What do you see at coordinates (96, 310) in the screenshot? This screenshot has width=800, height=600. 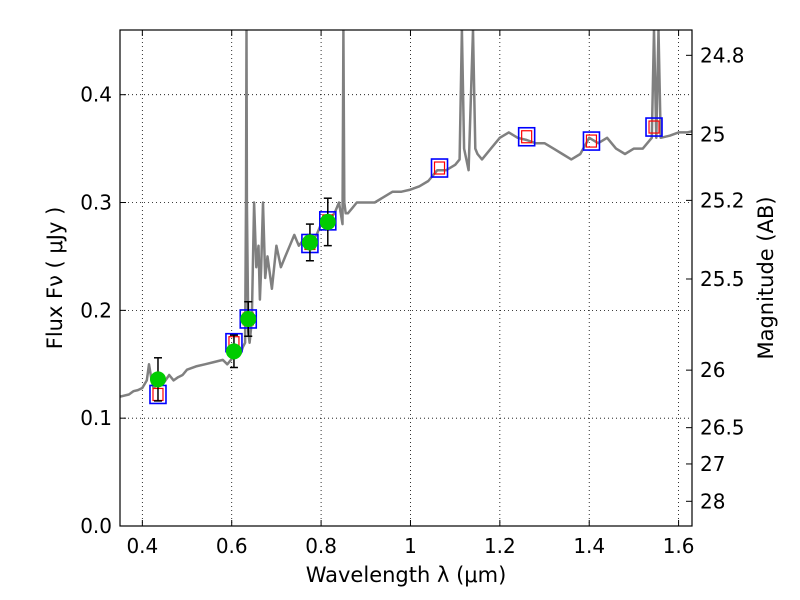 I see `y-tick-label: 0.2` at bounding box center [96, 310].